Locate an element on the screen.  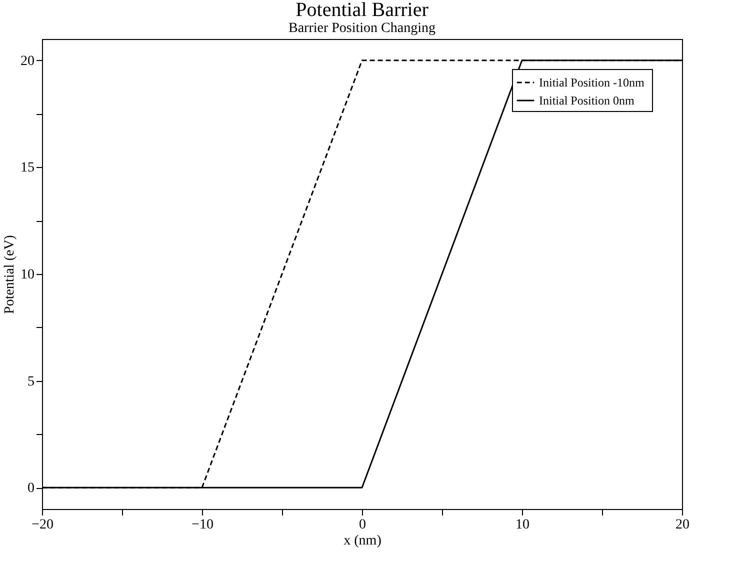
x-tick-label: −20 is located at coordinates (43, 525).